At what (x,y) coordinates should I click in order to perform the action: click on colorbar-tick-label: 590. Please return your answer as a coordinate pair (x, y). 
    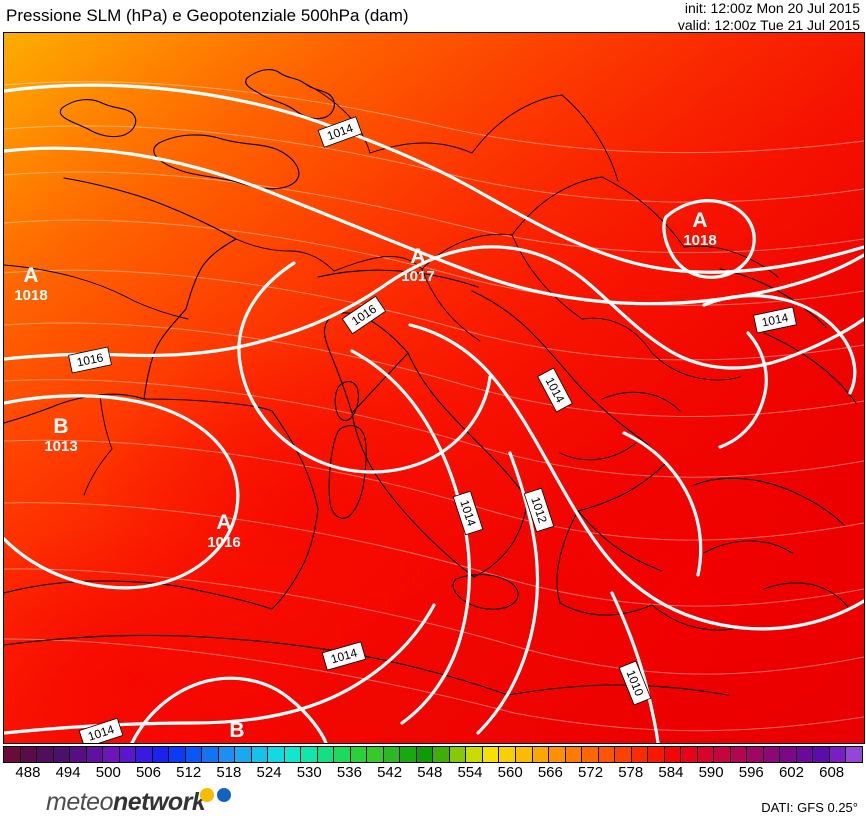
    Looking at the image, I should click on (711, 772).